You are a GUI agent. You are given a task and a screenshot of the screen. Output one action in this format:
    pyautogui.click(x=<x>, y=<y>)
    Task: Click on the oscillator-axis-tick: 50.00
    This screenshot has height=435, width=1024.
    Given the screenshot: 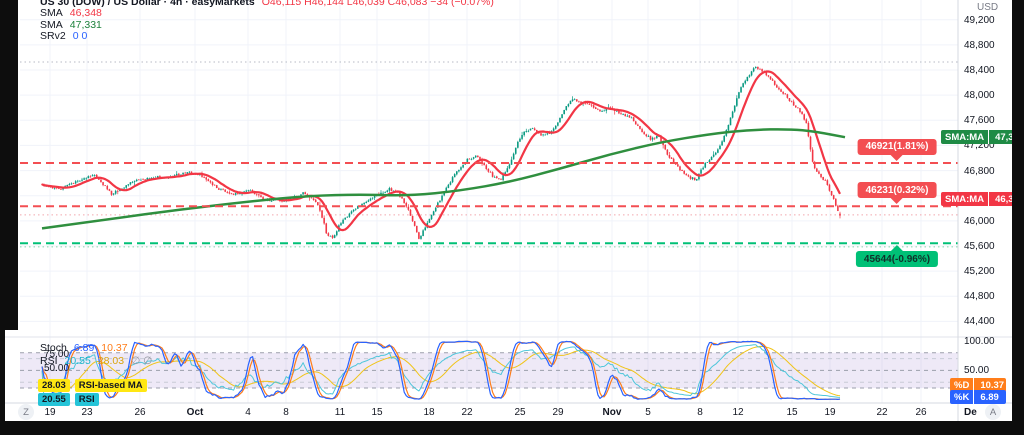 What is the action you would take?
    pyautogui.click(x=977, y=370)
    